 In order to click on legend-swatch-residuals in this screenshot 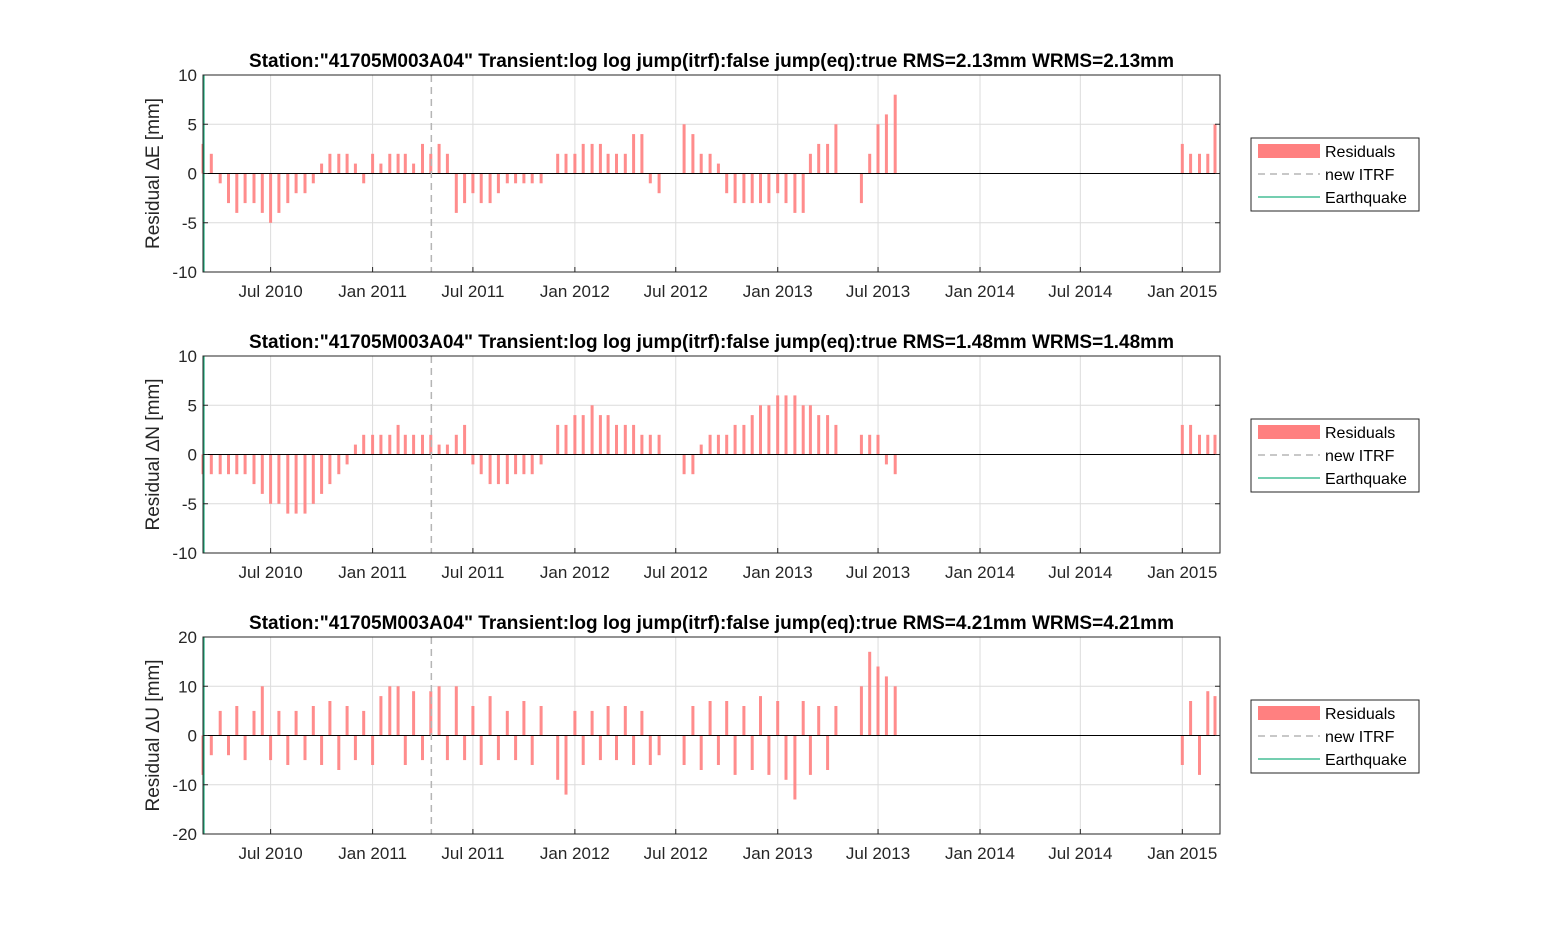, I will do `click(1289, 713)`.